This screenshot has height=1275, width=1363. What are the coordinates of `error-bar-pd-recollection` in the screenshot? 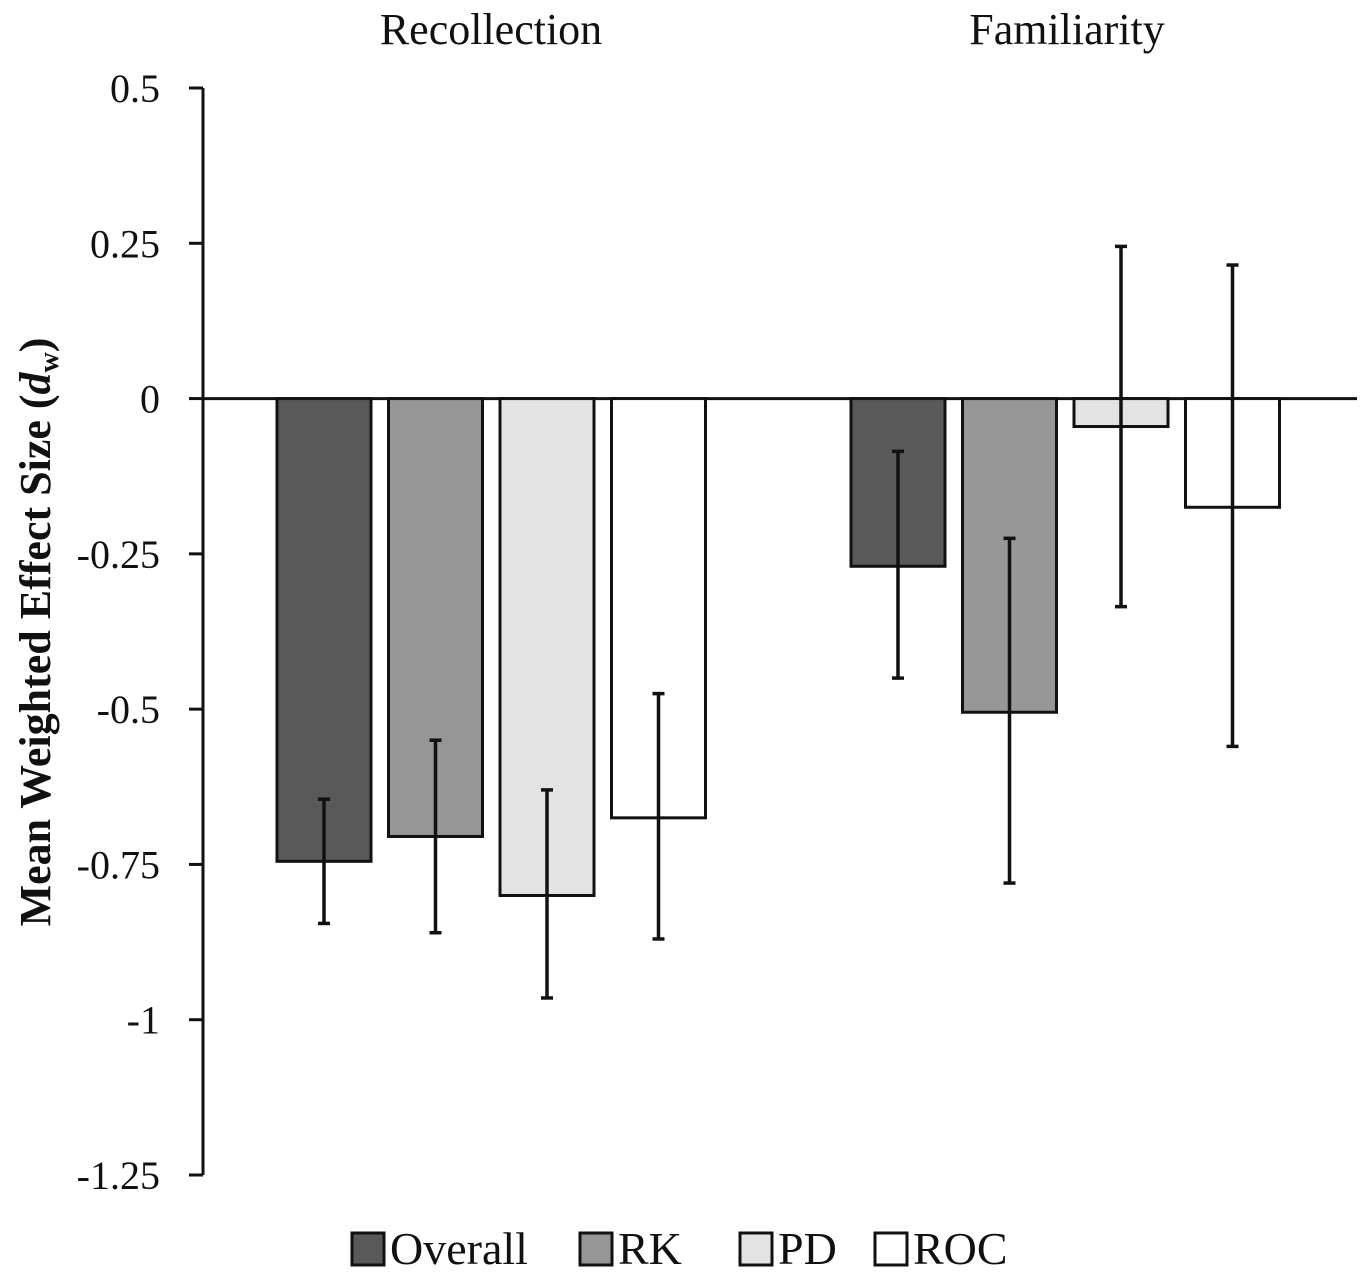 It's located at (547, 894).